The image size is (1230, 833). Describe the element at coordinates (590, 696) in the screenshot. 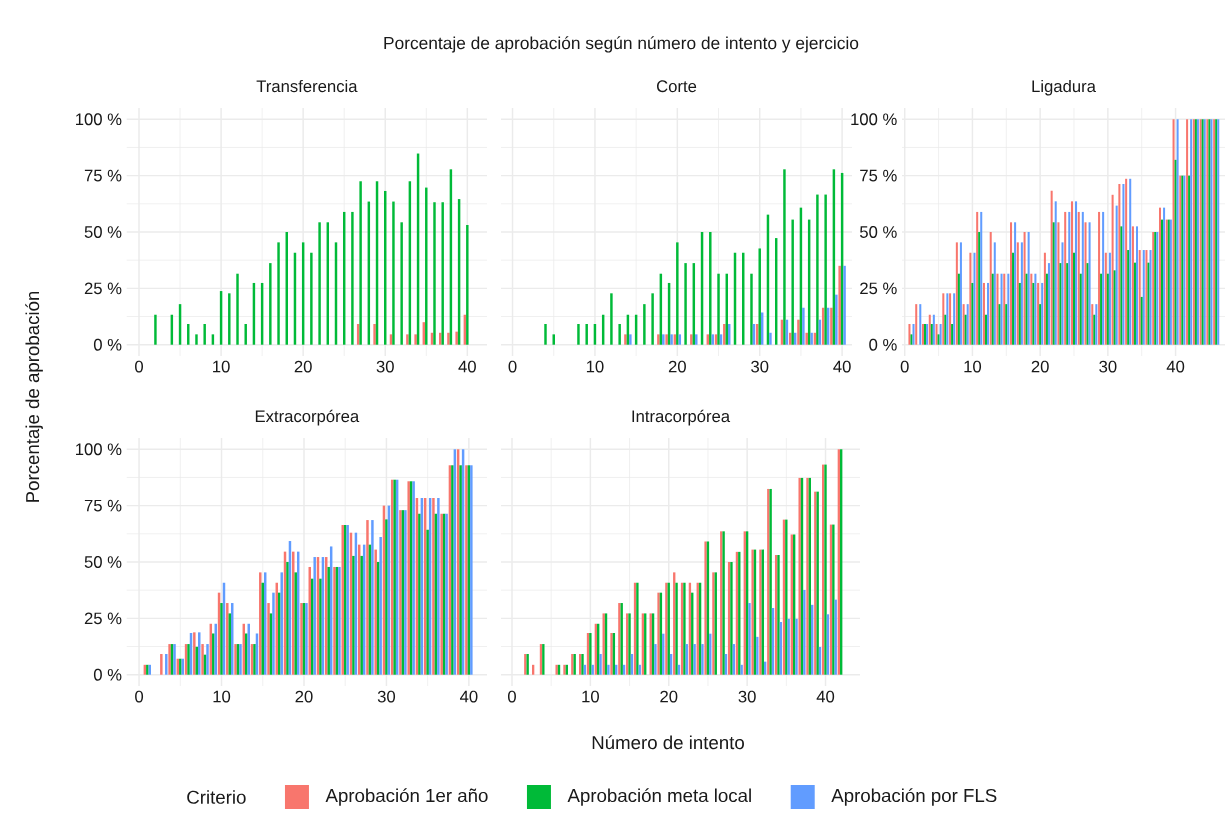

I see `x-tick-label: 10` at that location.